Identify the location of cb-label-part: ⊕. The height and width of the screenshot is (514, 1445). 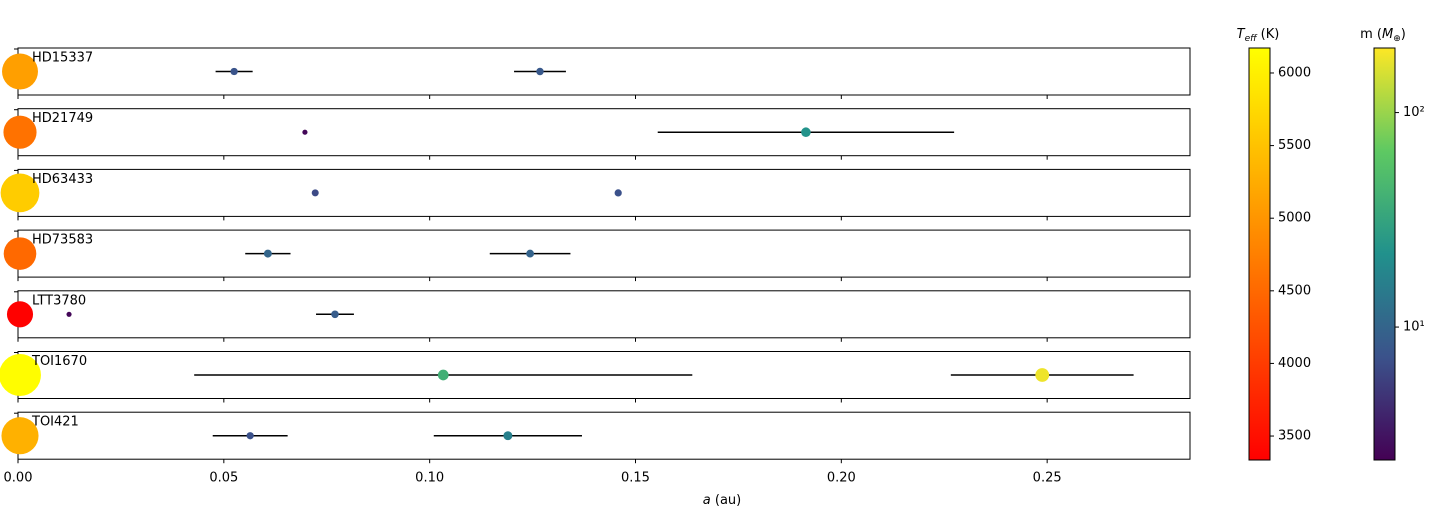
(1397, 39).